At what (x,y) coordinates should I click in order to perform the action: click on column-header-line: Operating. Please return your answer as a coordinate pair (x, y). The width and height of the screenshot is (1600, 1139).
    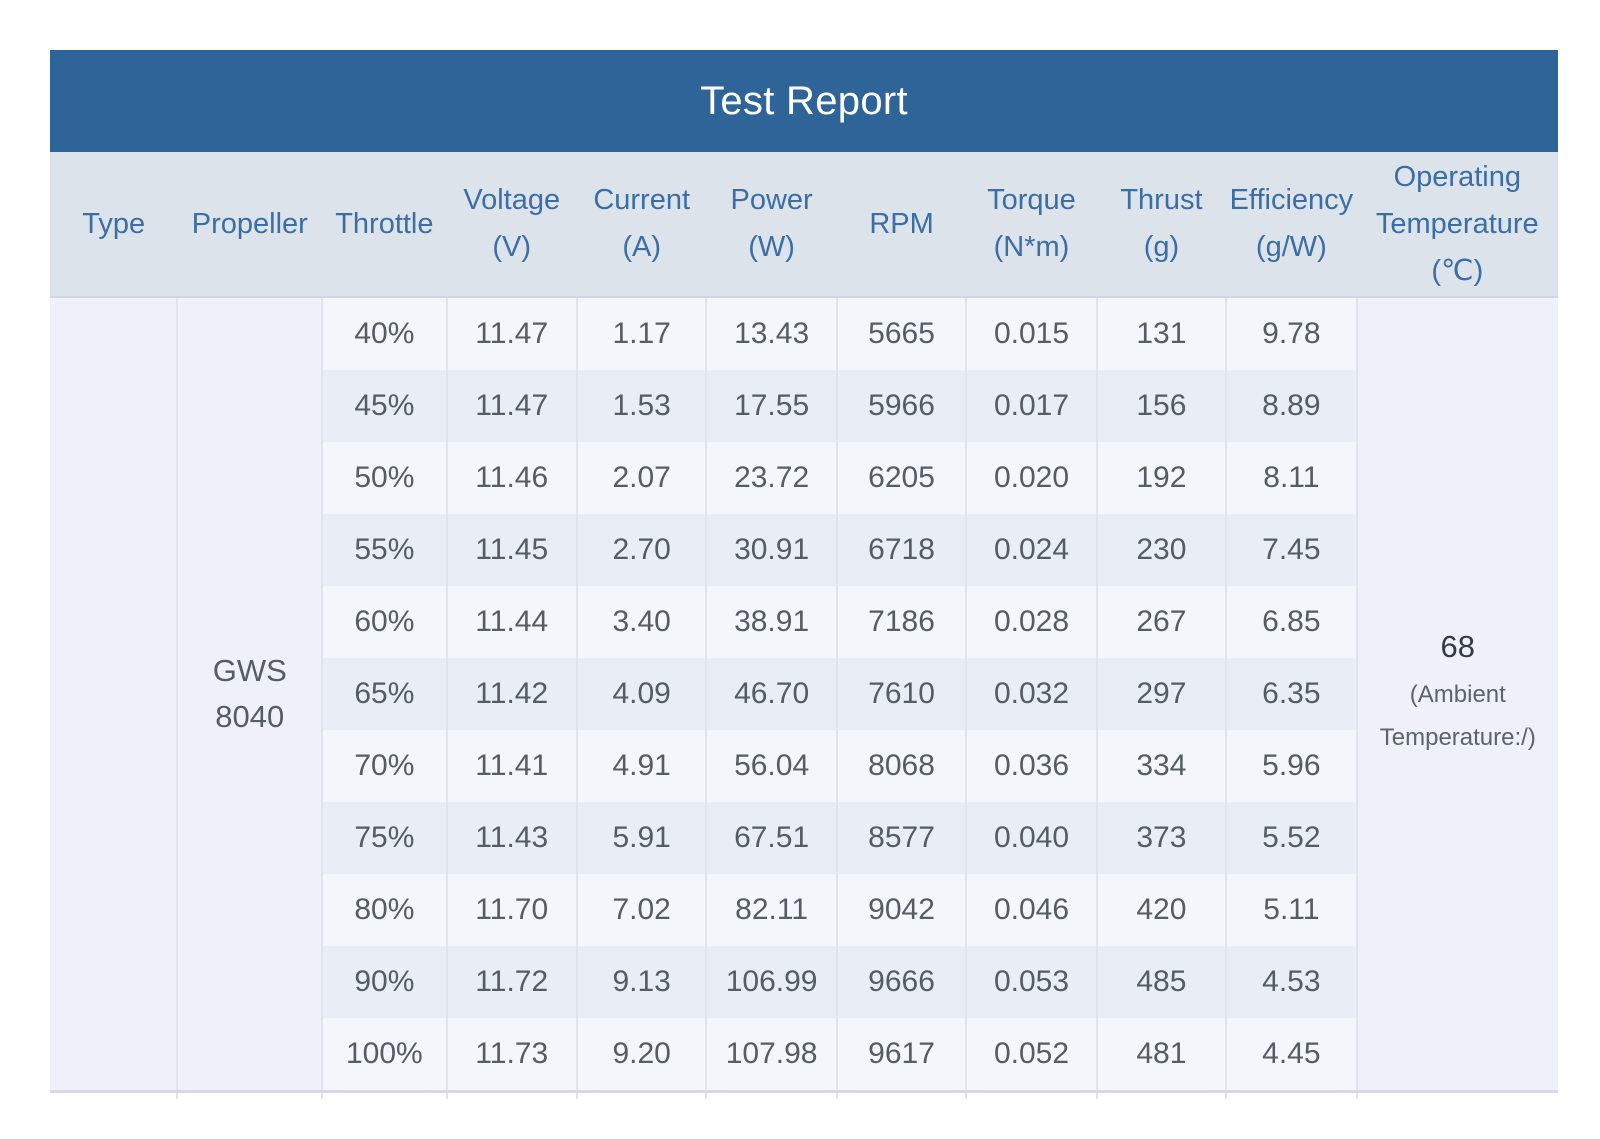
    Looking at the image, I should click on (1457, 176).